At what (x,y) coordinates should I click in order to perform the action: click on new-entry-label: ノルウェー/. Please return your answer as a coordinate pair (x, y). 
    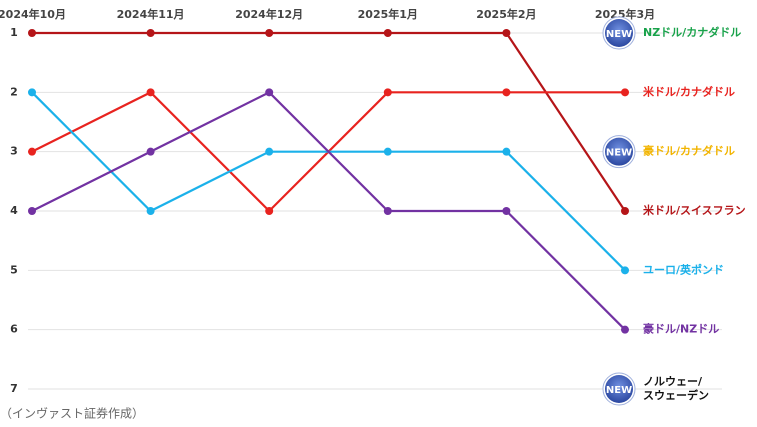
    Looking at the image, I should click on (673, 381).